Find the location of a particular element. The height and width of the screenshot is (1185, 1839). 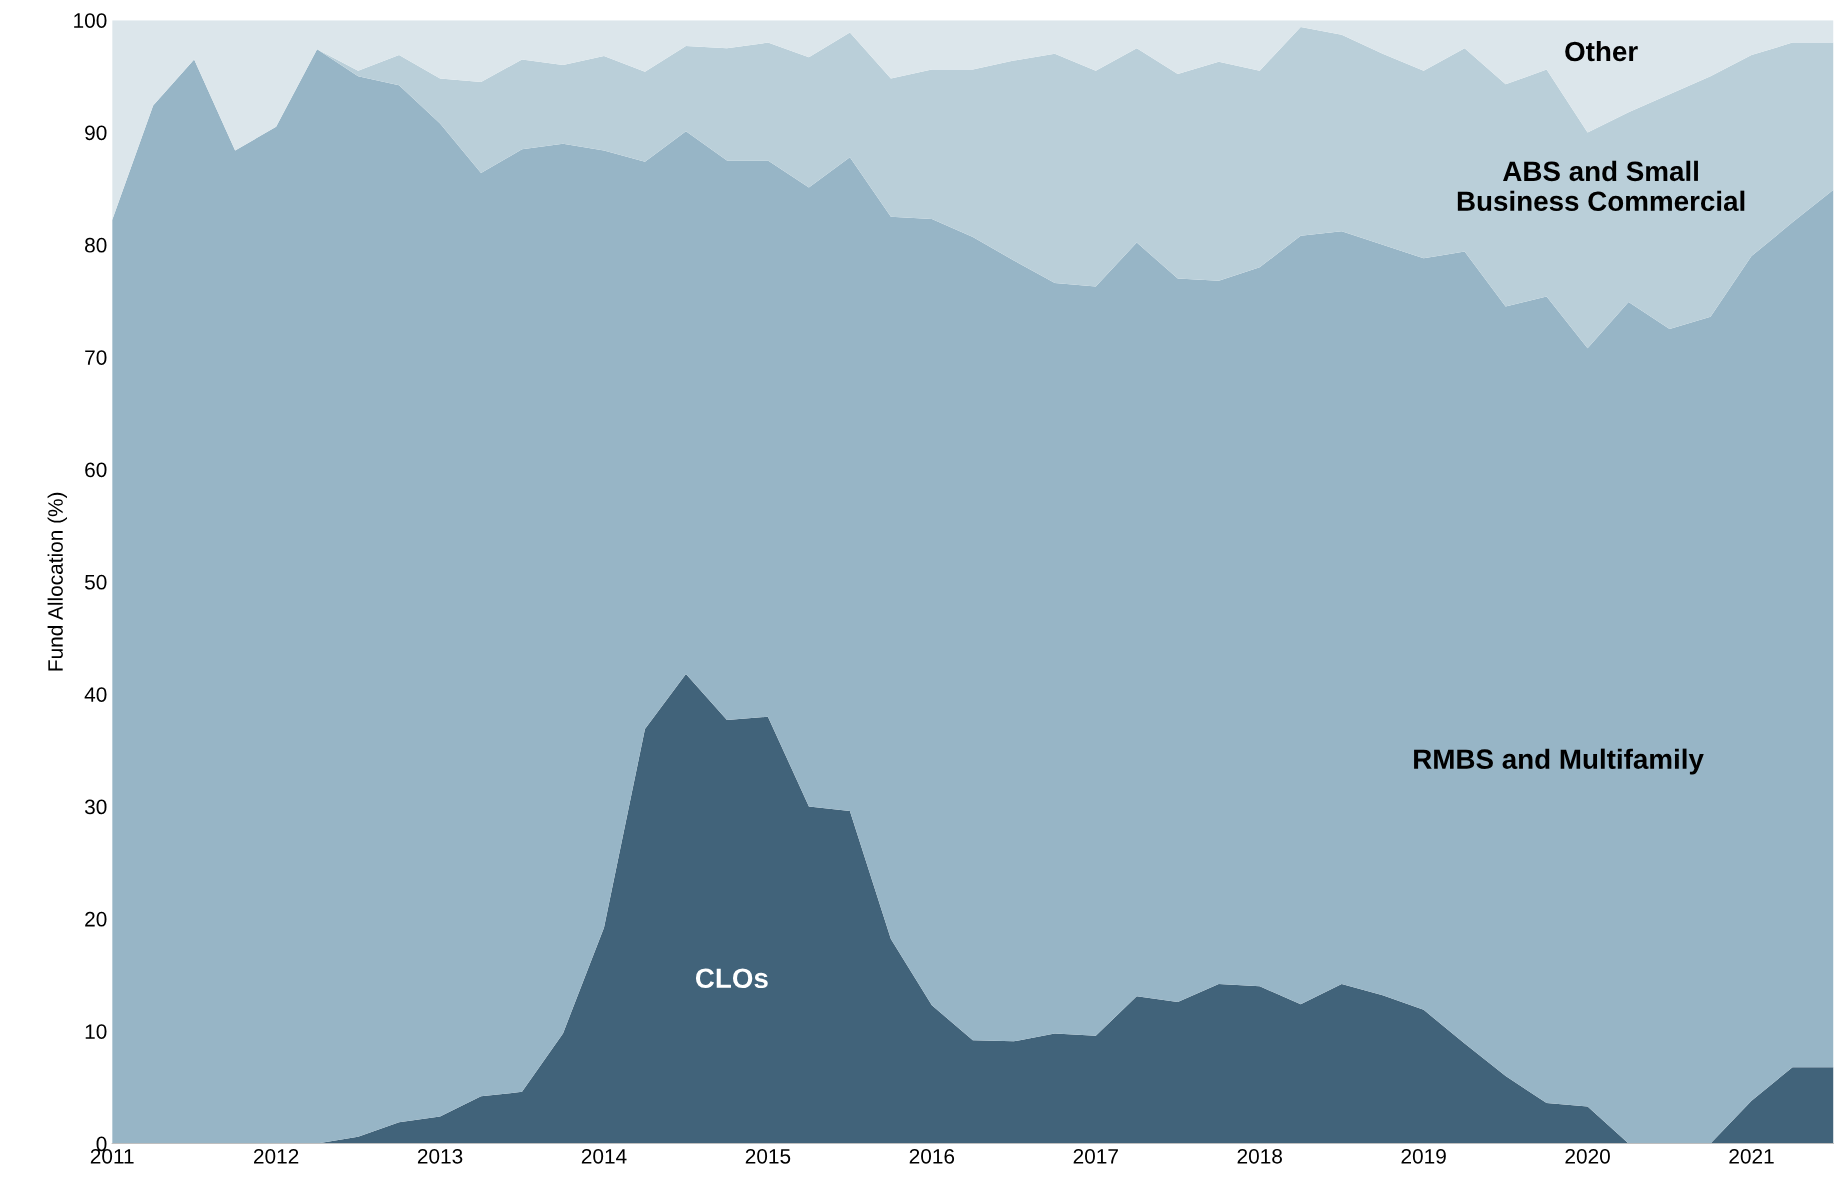

x-tick-label: 2016 is located at coordinates (932, 1156).